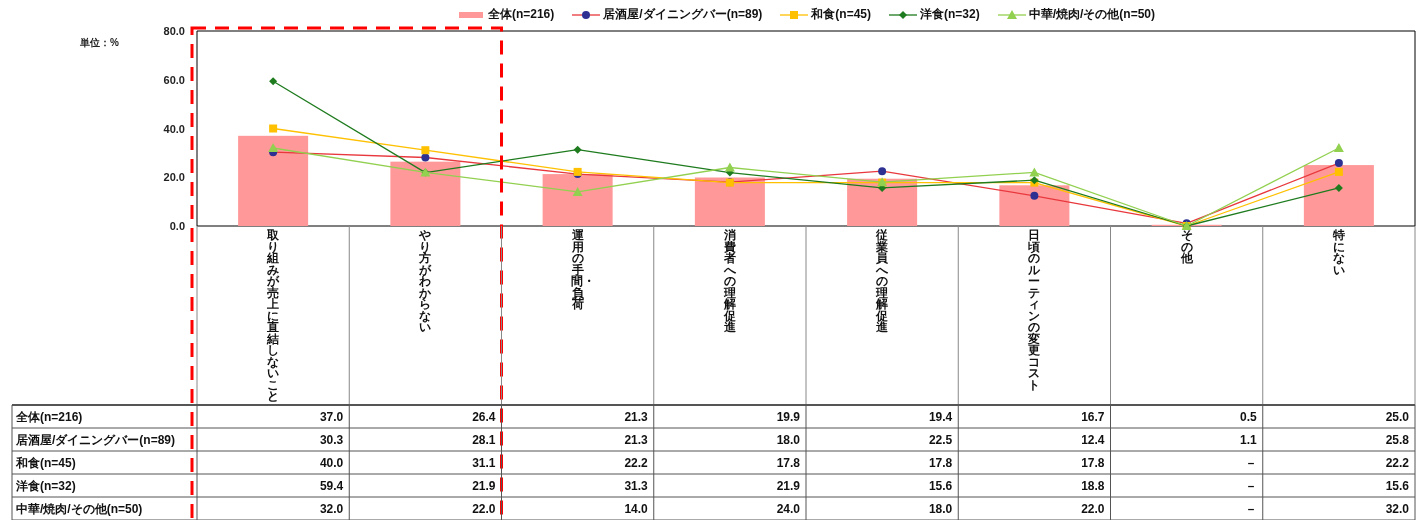 The width and height of the screenshot is (1419, 520). I want to click on legend-label: 全体(n=216), so click(521, 14).